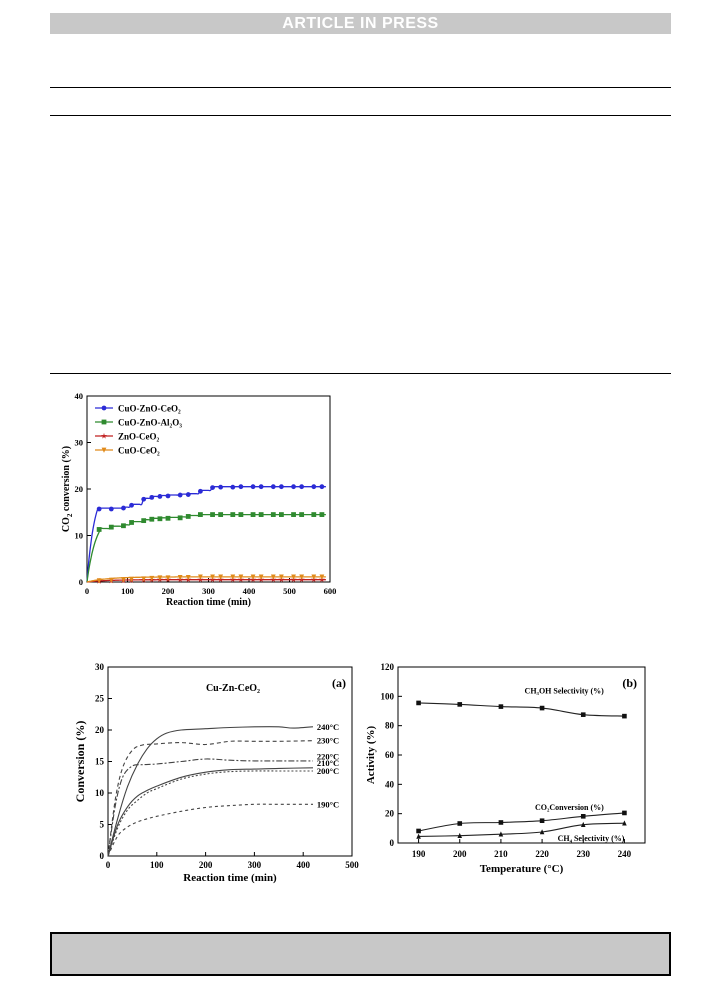 This screenshot has height=989, width=725. What do you see at coordinates (522, 869) in the screenshot?
I see `x-axis-label: Temperature (°C)` at bounding box center [522, 869].